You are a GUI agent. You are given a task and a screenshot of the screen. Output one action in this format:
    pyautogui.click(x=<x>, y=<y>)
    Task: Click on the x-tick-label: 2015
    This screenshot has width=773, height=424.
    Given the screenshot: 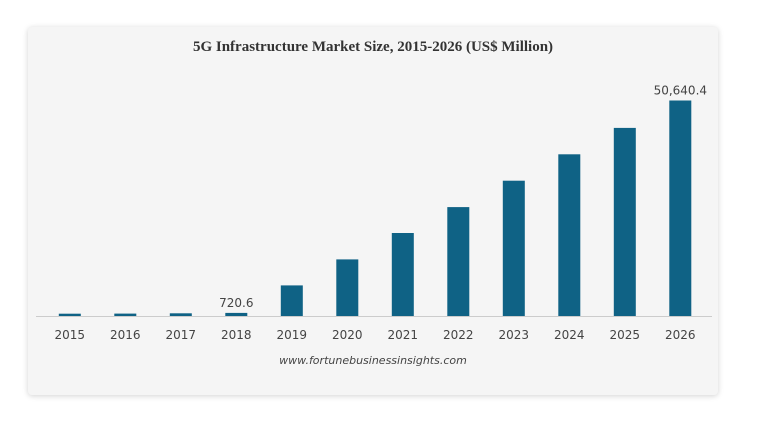 What is the action you would take?
    pyautogui.click(x=70, y=335)
    